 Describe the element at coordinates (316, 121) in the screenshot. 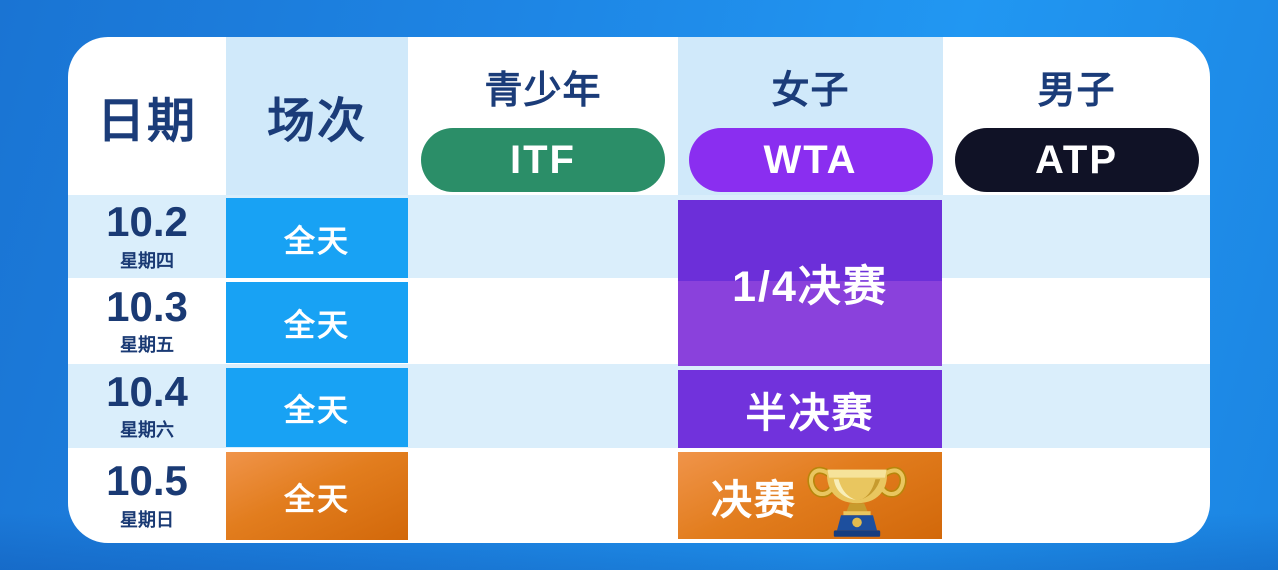

I see `header-session: 场次` at that location.